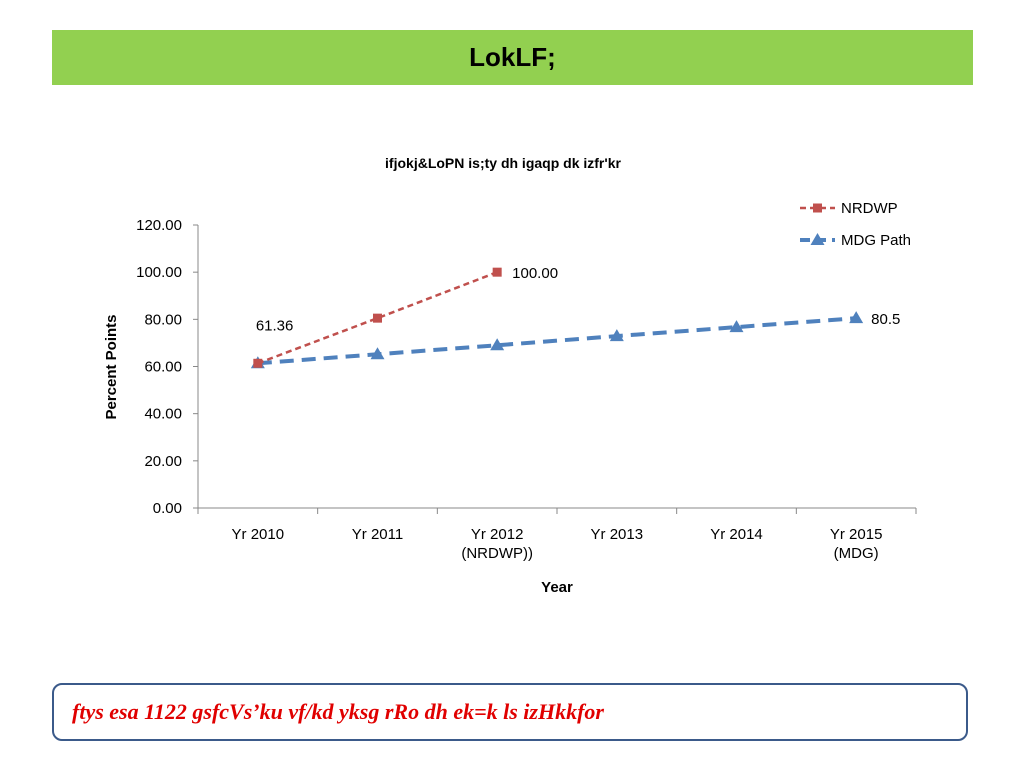 This screenshot has width=1024, height=768. Describe the element at coordinates (163, 367) in the screenshot. I see `y-tick-label: 60.00` at that location.